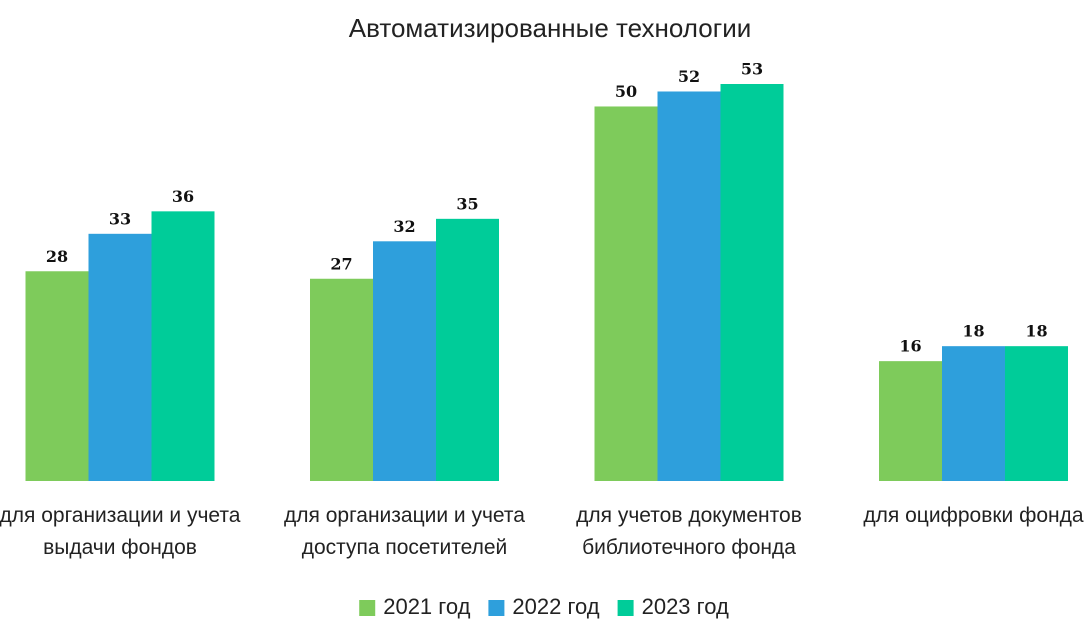 The width and height of the screenshot is (1088, 619). What do you see at coordinates (910, 346) in the screenshot?
I see `value-label: 16` at bounding box center [910, 346].